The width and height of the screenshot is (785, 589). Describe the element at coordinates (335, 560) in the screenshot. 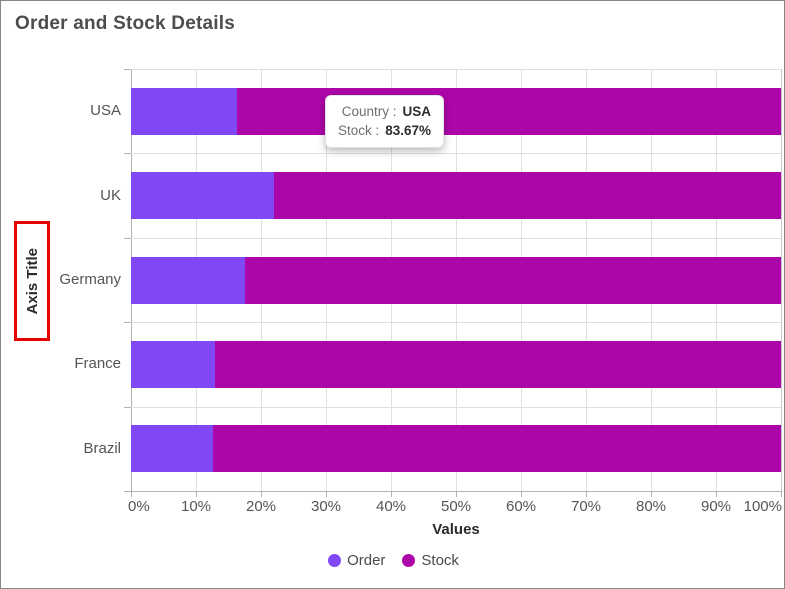

I see `order-legend-swatch-icon` at that location.